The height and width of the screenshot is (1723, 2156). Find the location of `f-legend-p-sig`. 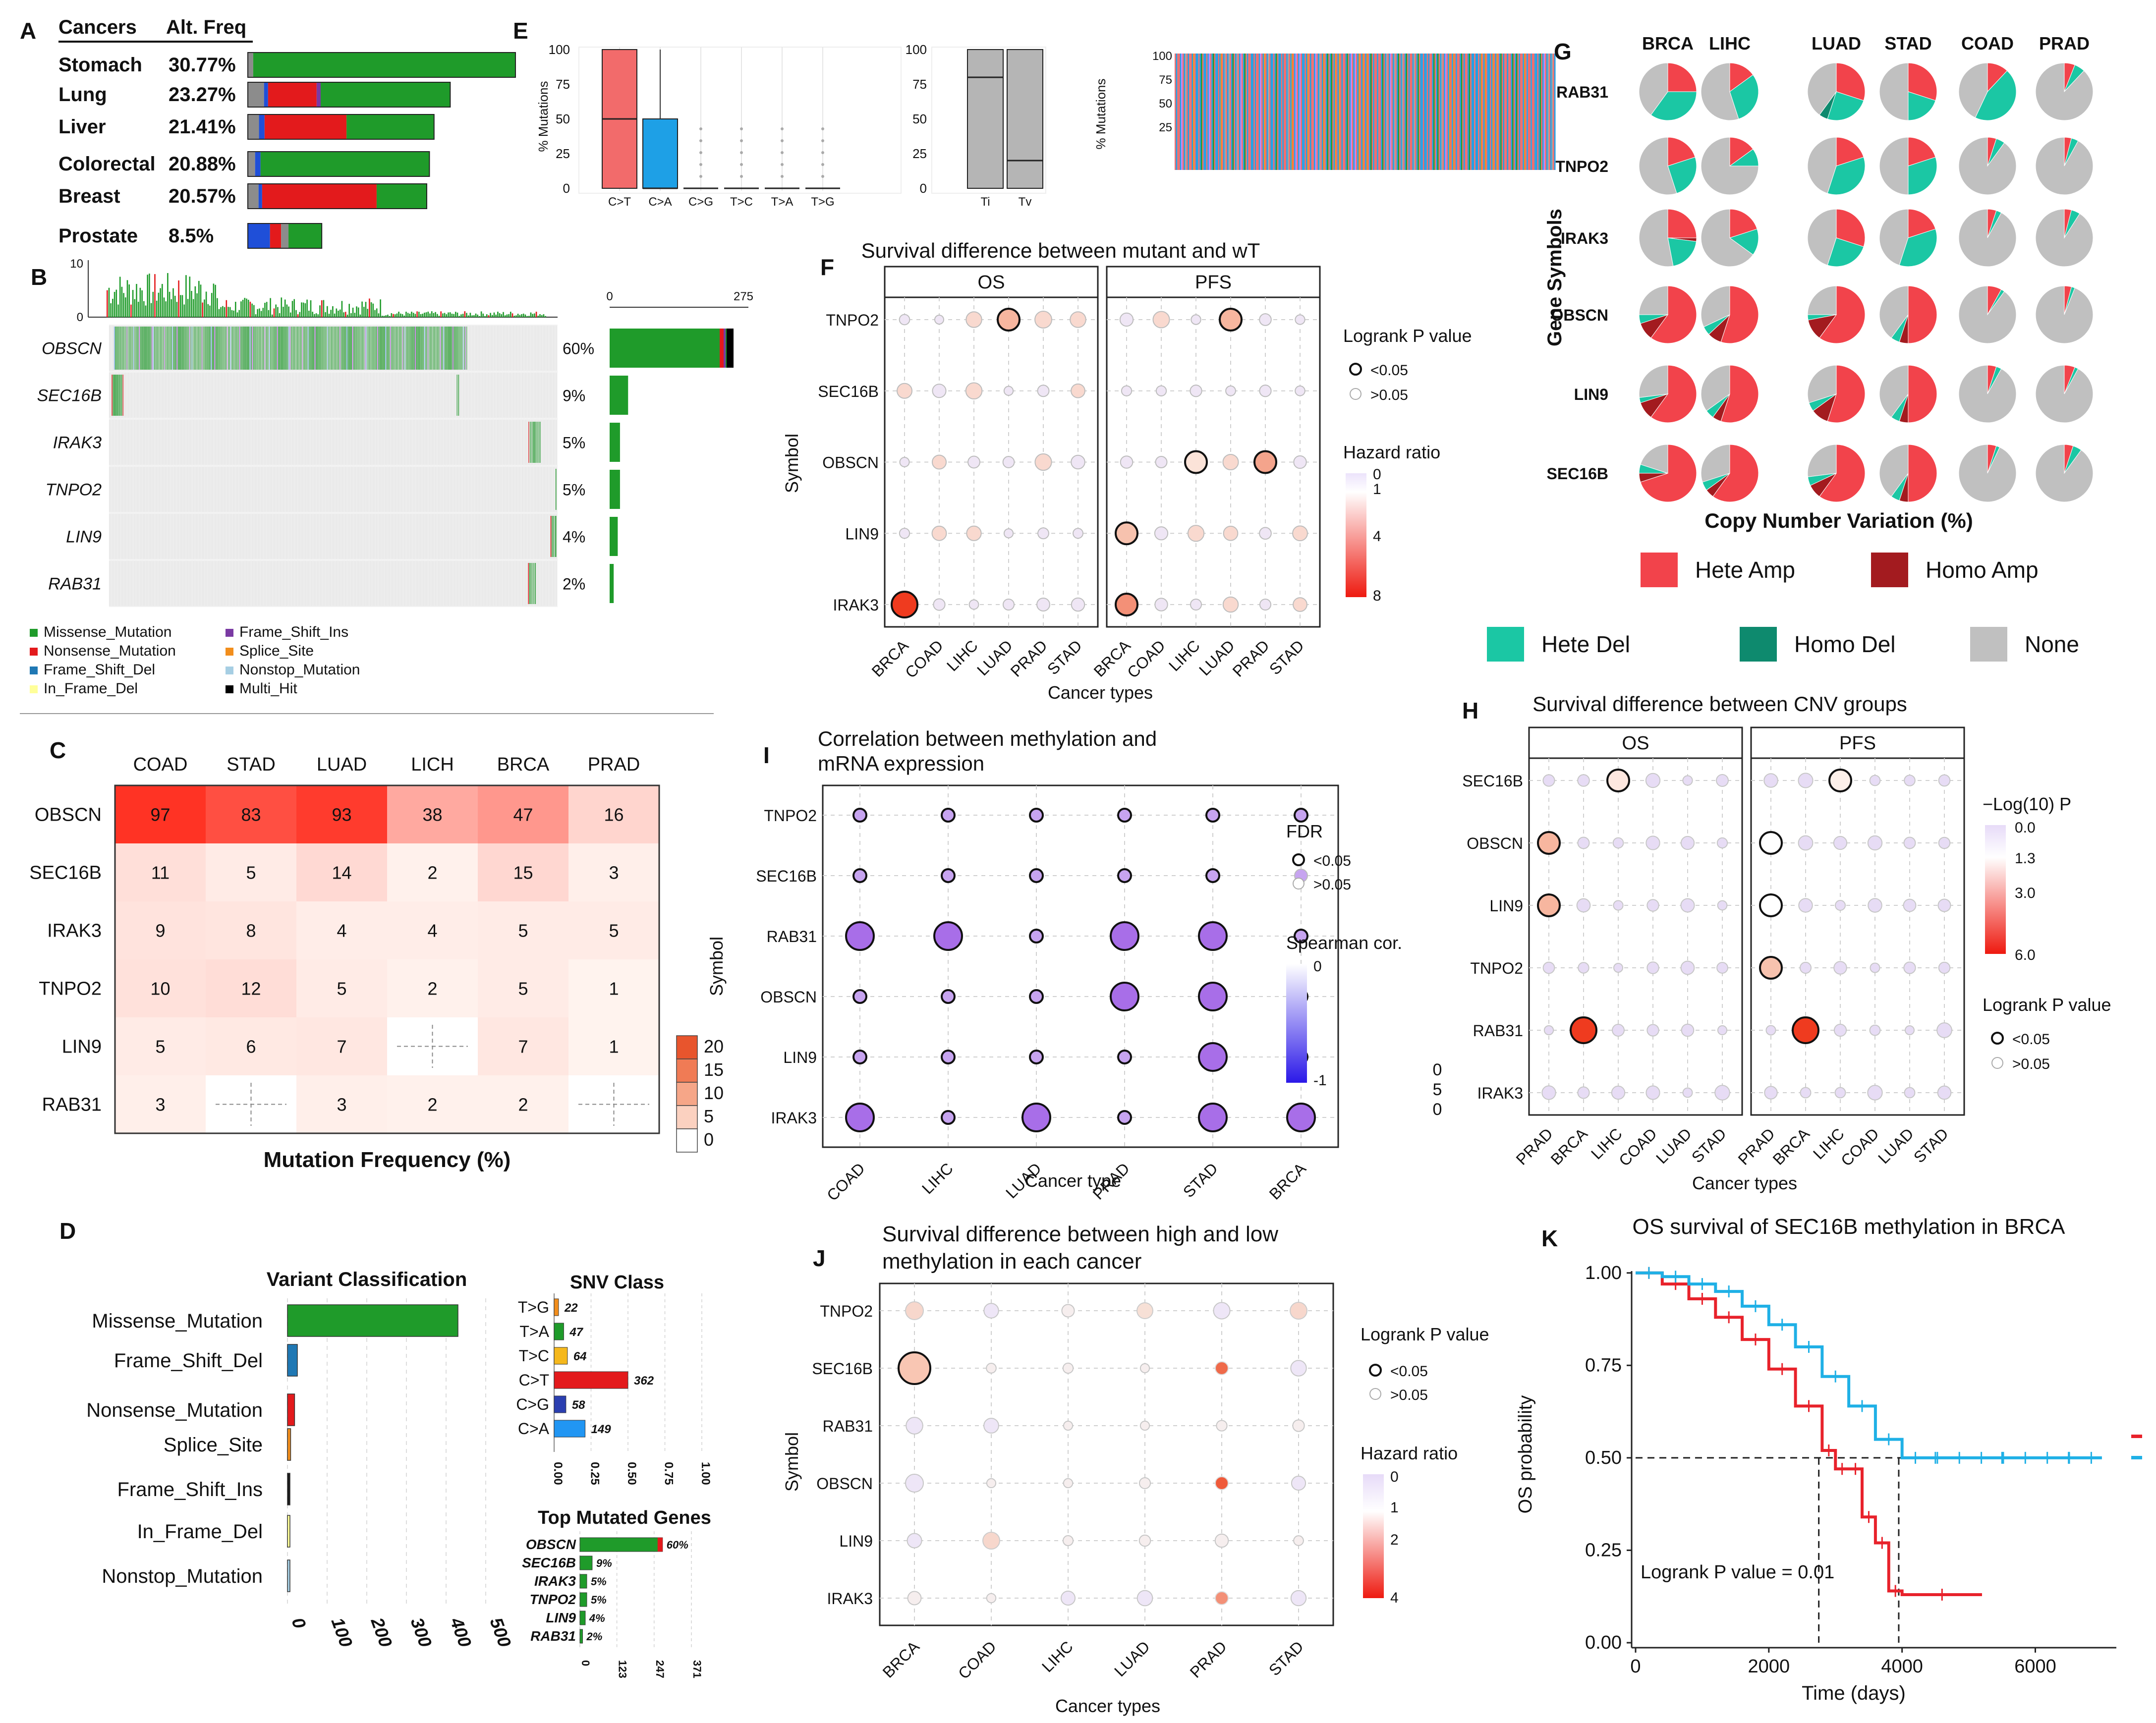

f-legend-p-sig is located at coordinates (1355, 369).